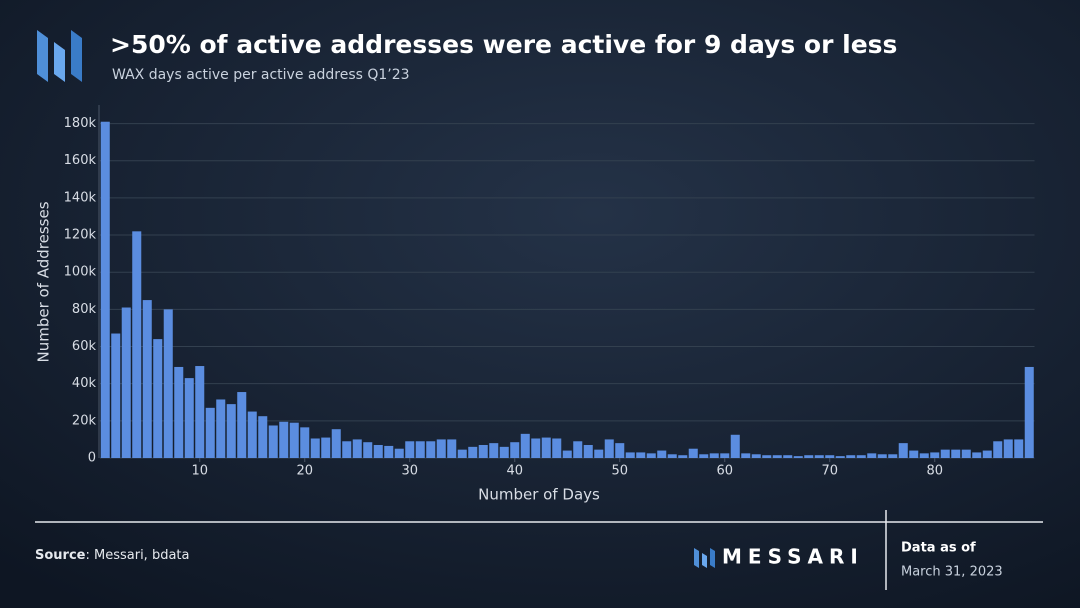 Image resolution: width=1080 pixels, height=608 pixels. Describe the element at coordinates (934, 471) in the screenshot. I see `x-tick-label: 80` at that location.